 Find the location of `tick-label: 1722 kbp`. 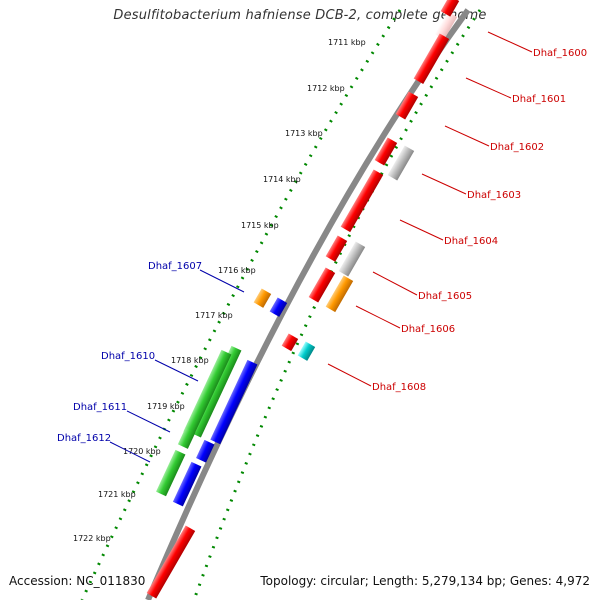

tick-label: 1722 kbp is located at coordinates (92, 538).